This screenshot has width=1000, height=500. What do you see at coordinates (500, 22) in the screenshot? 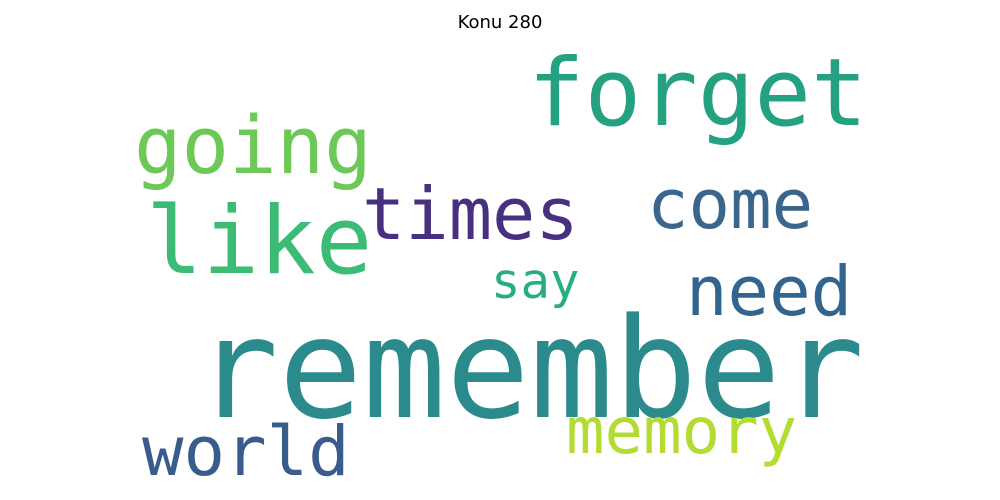
I see `page-title: Konu 280` at bounding box center [500, 22].